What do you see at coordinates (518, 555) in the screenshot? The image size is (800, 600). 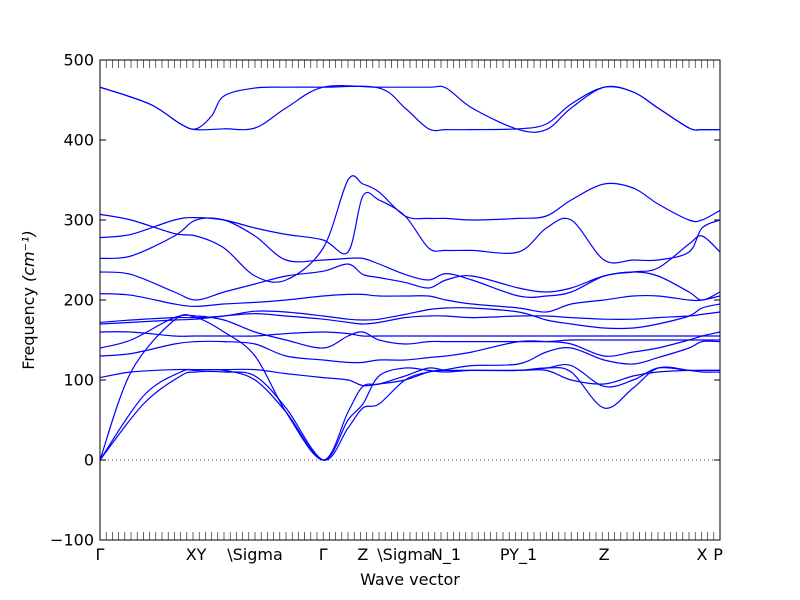 I see `x-tick-label: PY_1` at bounding box center [518, 555].